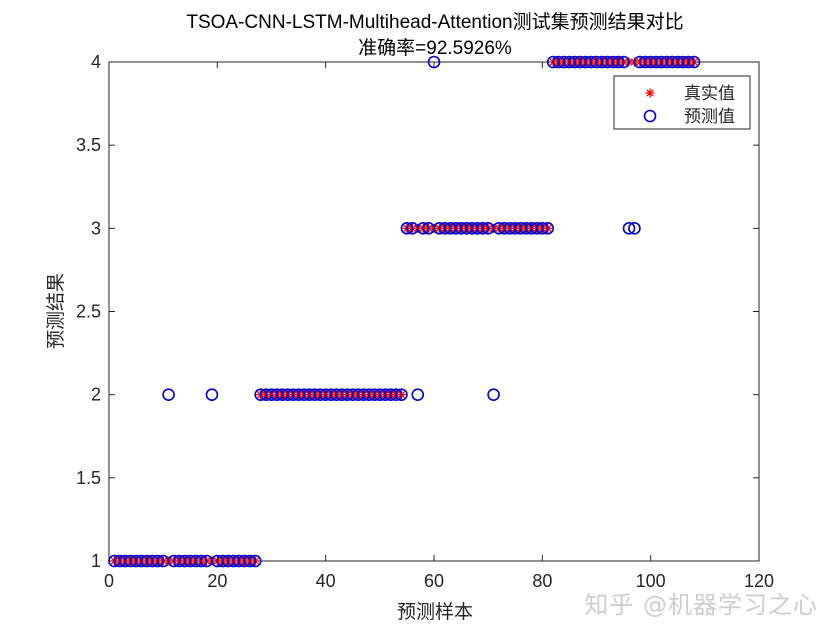 The image size is (840, 630). Describe the element at coordinates (650, 116) in the screenshot. I see `legend-circle-icon` at that location.